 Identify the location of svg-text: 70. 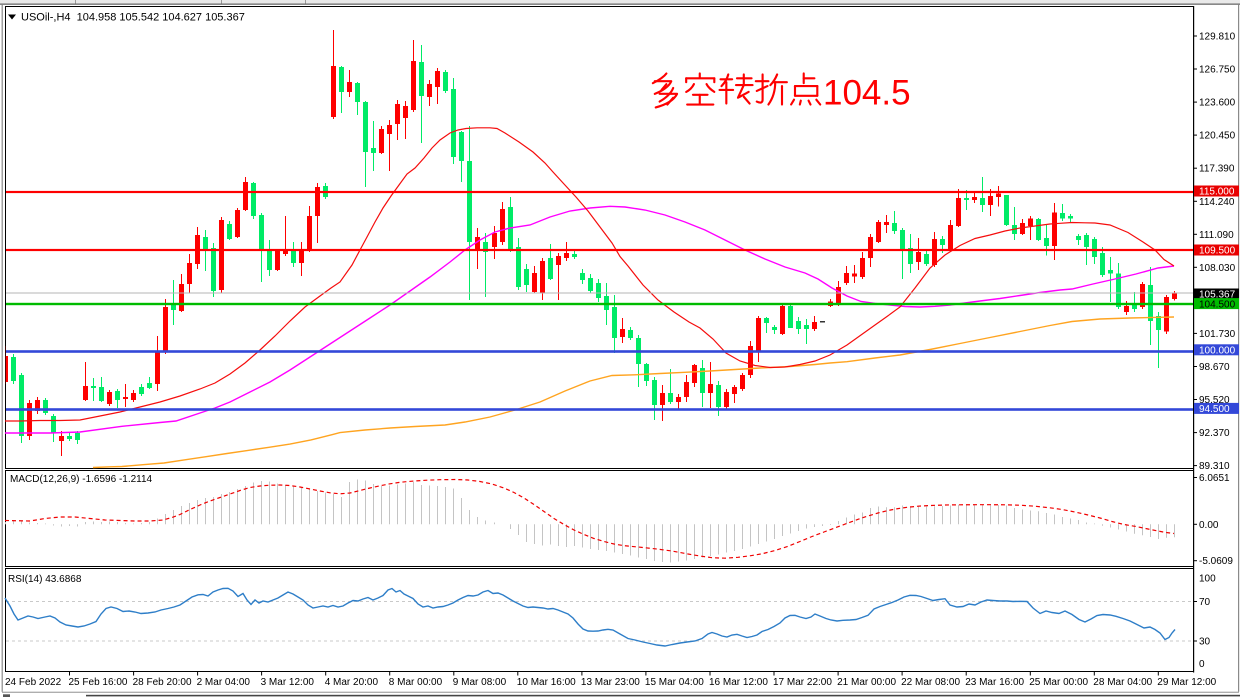
(1205, 602).